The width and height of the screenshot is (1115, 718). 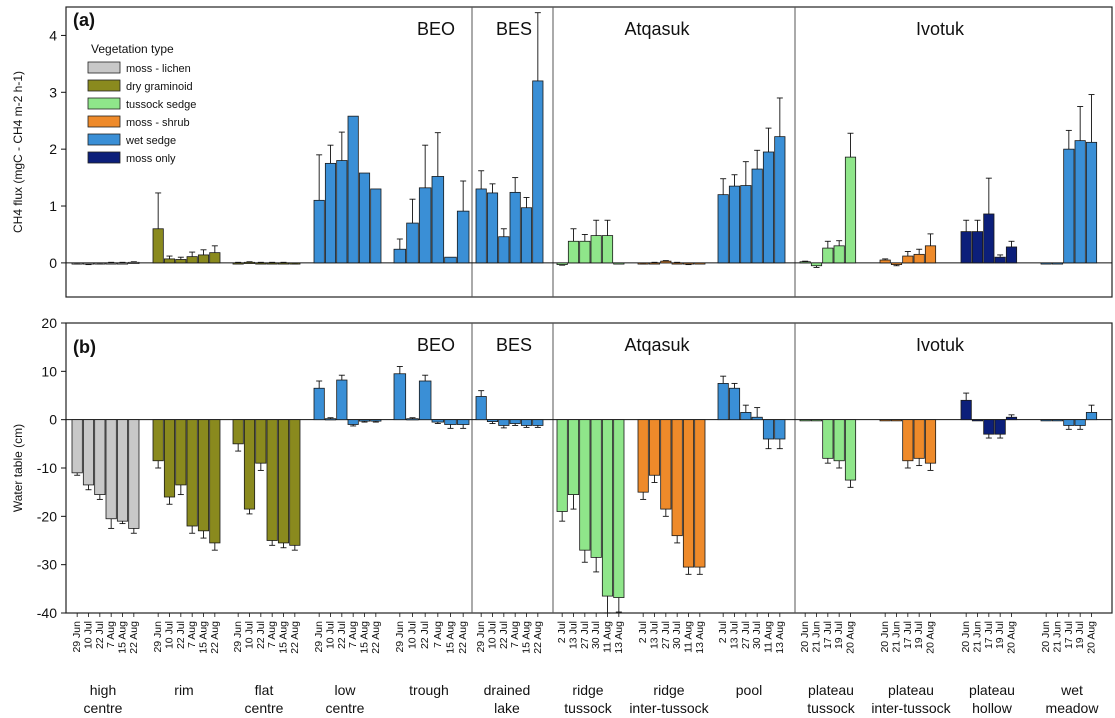 I want to click on group-label: inter-tussock, so click(x=669, y=708).